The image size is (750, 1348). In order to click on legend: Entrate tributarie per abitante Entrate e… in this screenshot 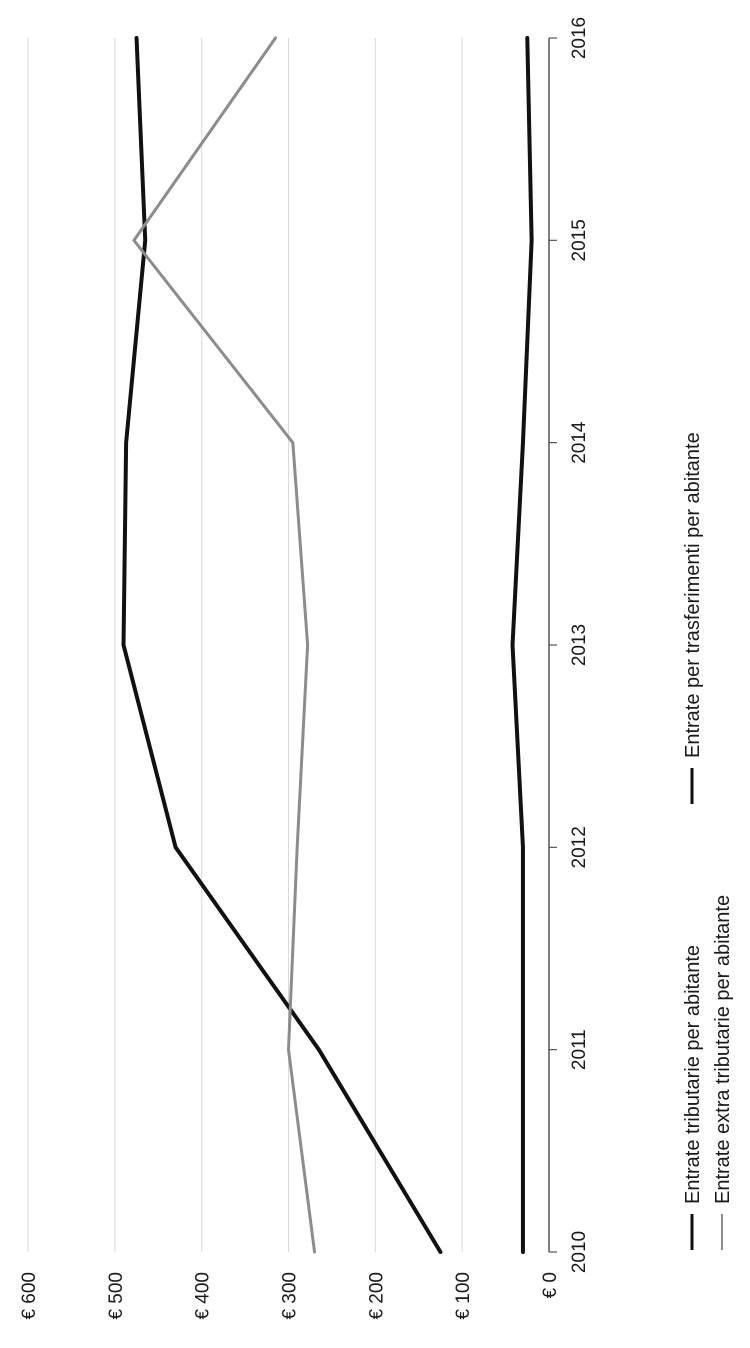, I will do `click(708, 841)`.